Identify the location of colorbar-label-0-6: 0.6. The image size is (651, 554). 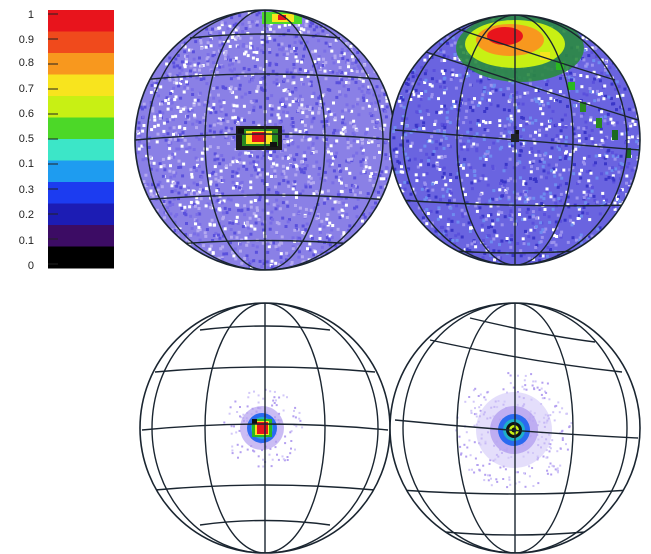
(26, 114).